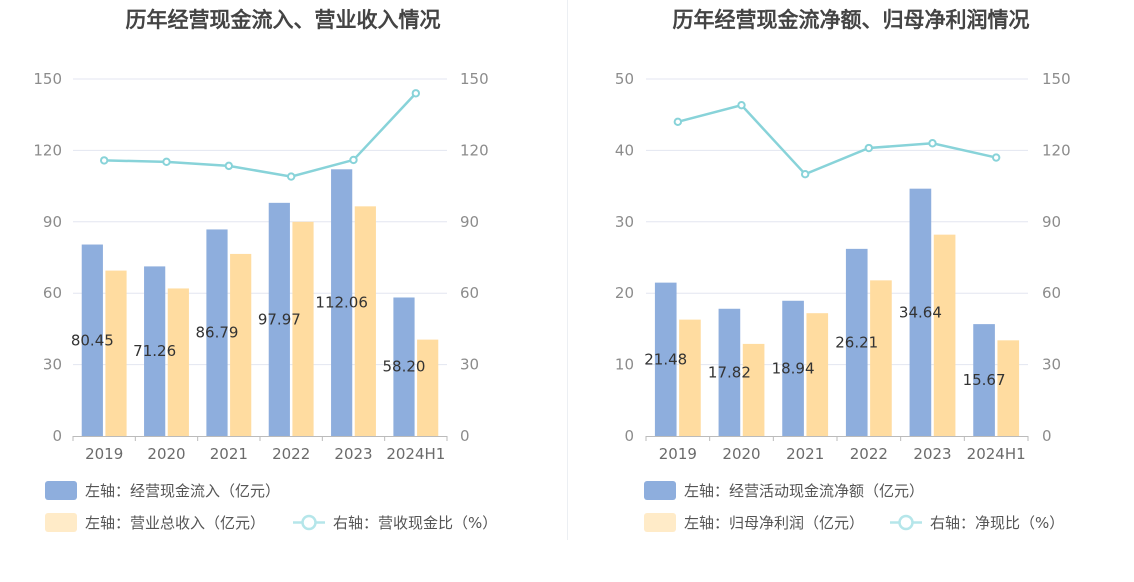 The image size is (1134, 582). Describe the element at coordinates (784, 490) in the screenshot. I see `legend-item-net-cash-flow: 左轴：经营活动现金流净额（亿元）` at that location.